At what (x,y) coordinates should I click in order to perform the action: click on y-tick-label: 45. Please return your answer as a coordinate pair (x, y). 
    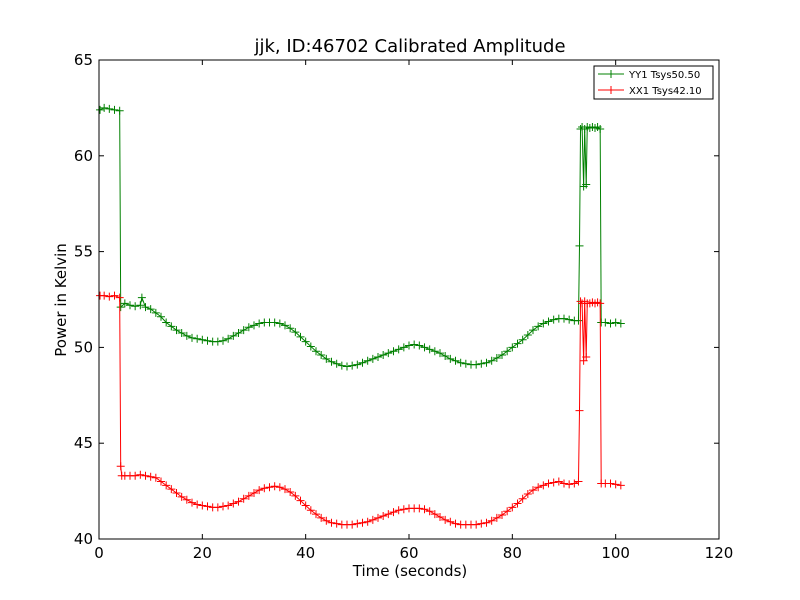
    Looking at the image, I should click on (83, 443).